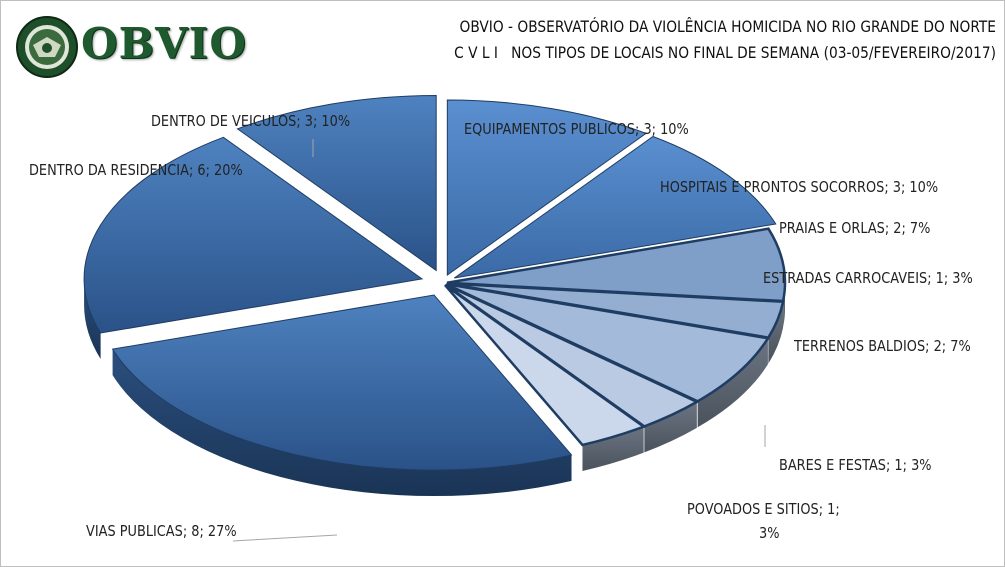  I want to click on slice-vias-publicas, so click(342, 382).